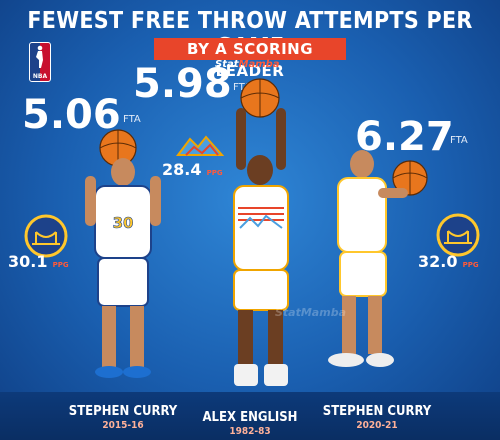 The height and width of the screenshot is (440, 500). Describe the element at coordinates (377, 411) in the screenshot. I see `player-name-label-3: STEPHEN CURRY` at that location.